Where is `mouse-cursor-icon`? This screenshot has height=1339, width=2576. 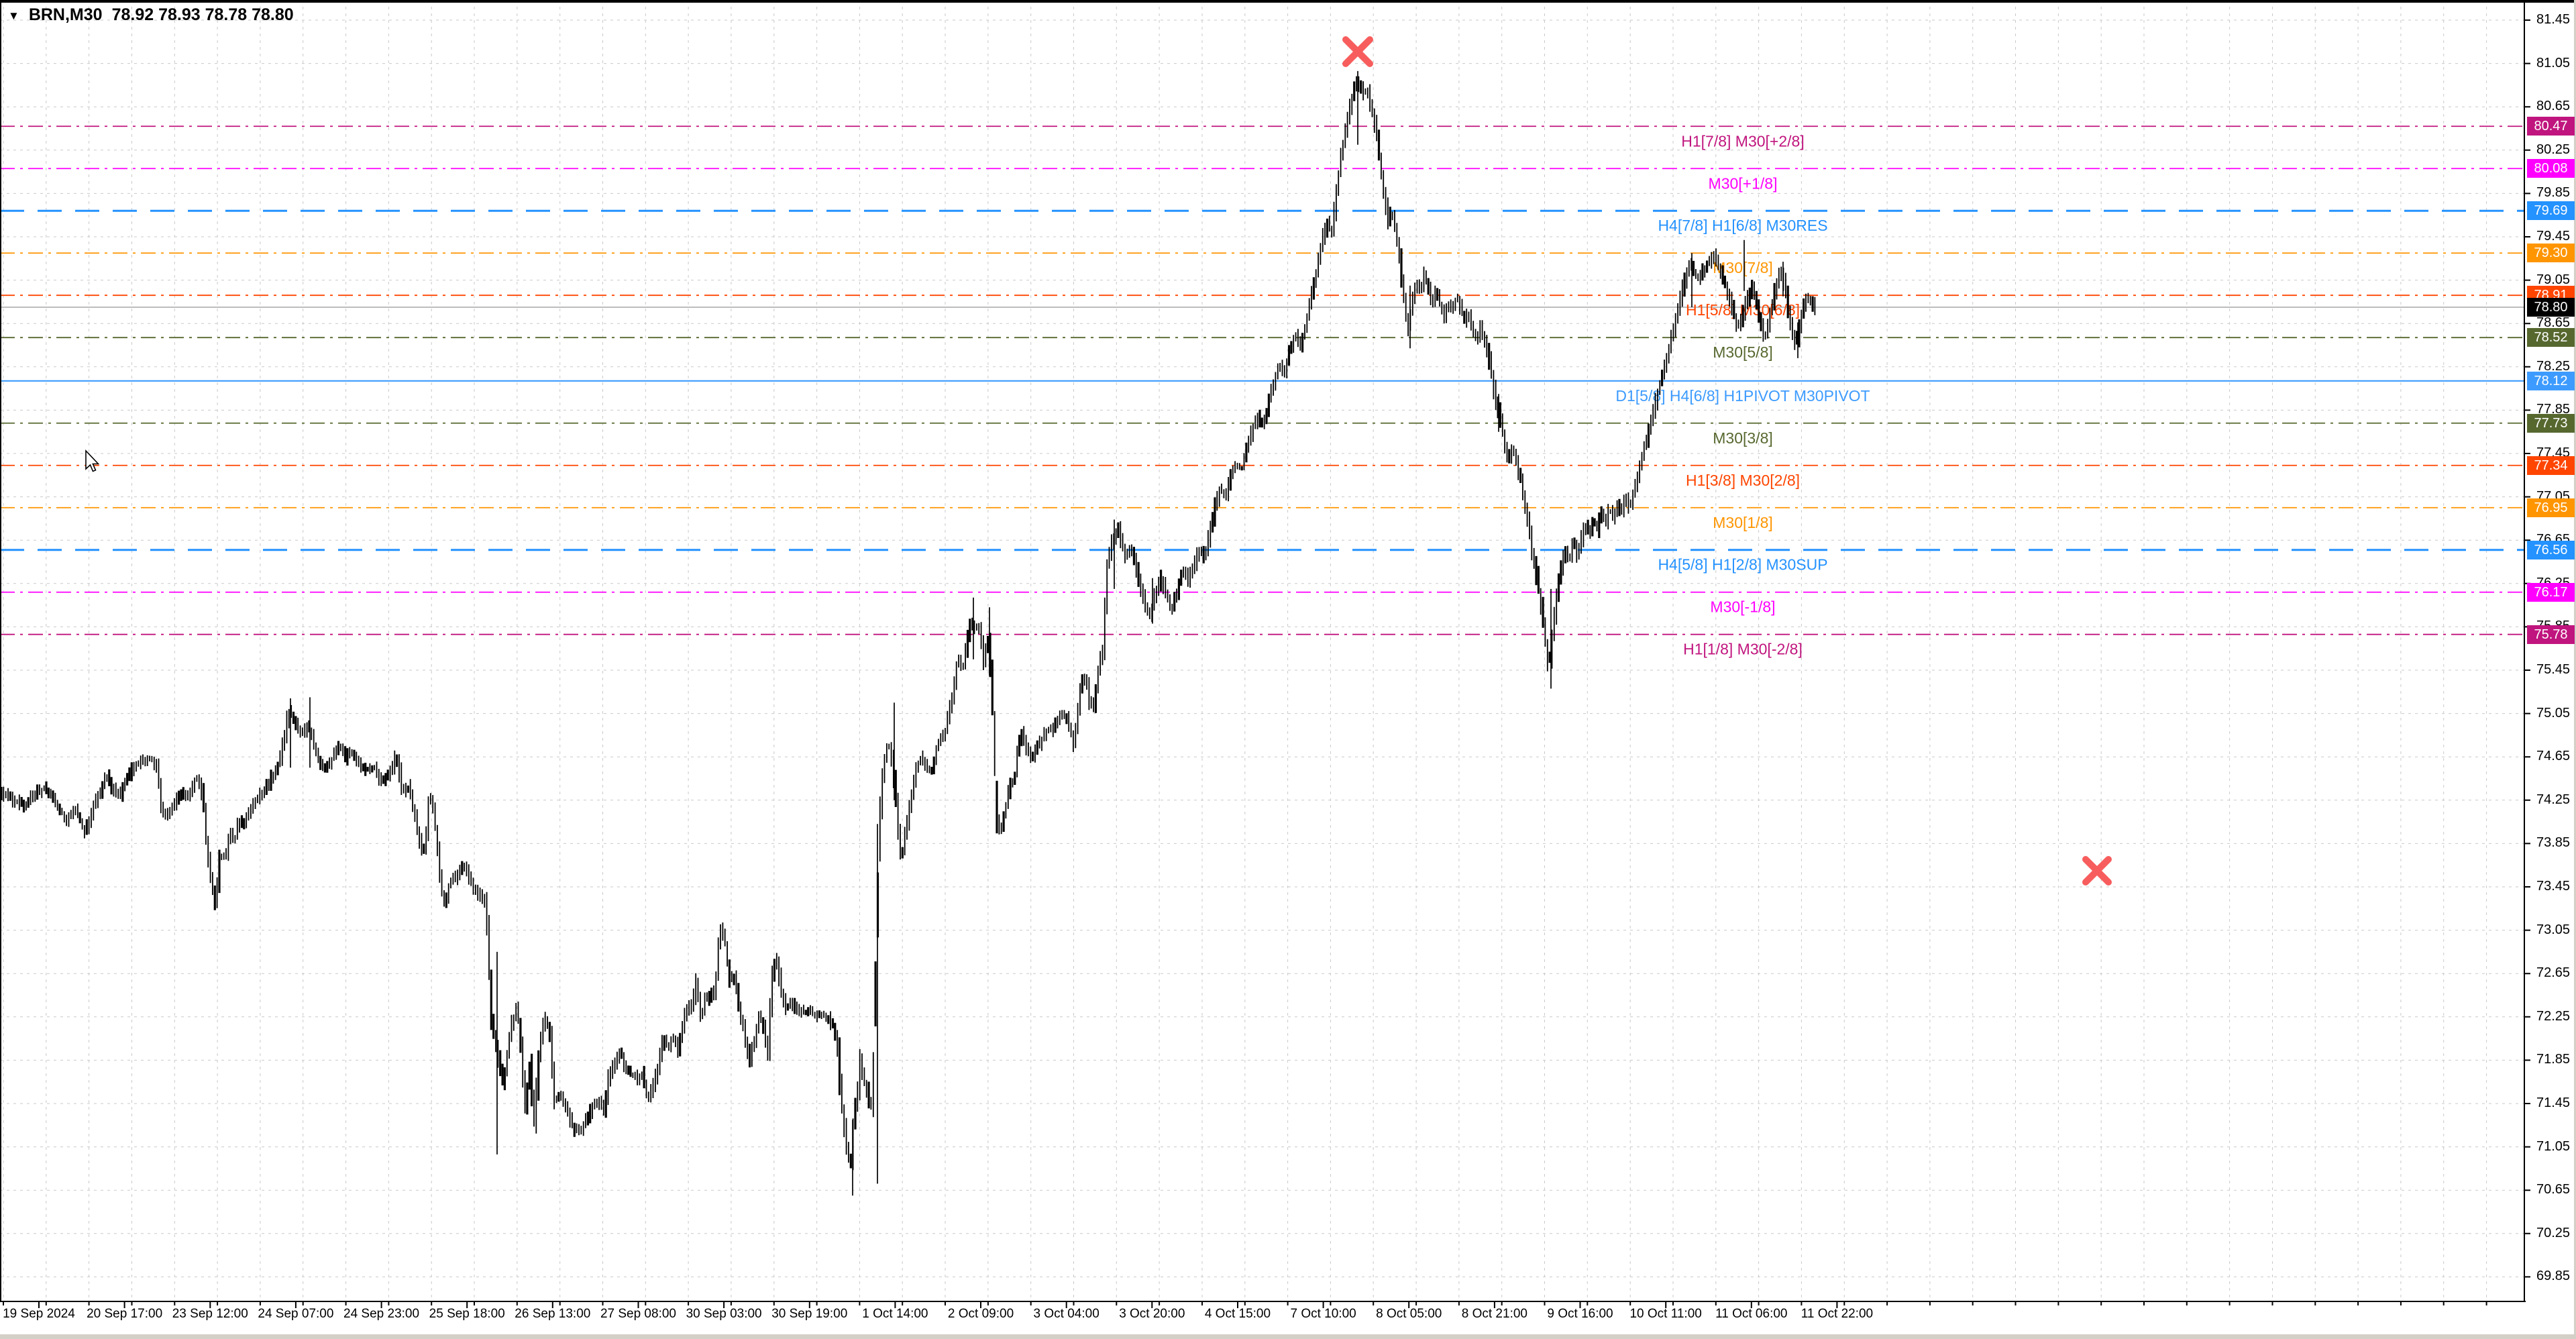
mouse-cursor-icon is located at coordinates (92, 460).